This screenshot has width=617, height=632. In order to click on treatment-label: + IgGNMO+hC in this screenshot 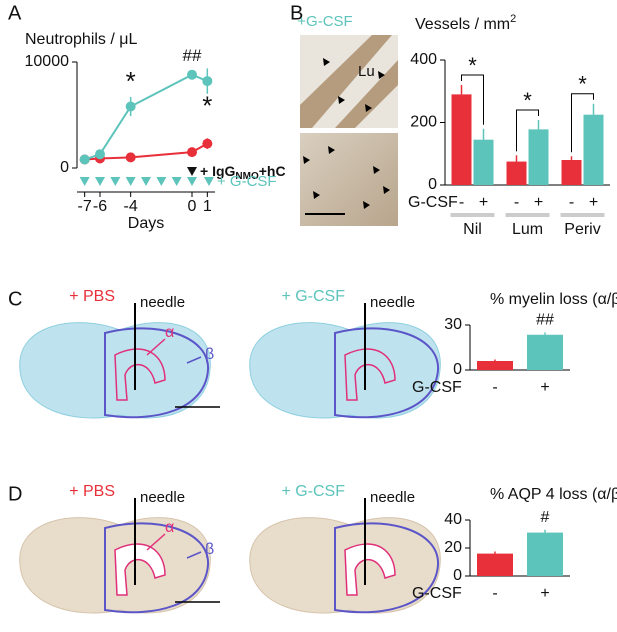, I will do `click(243, 172)`.